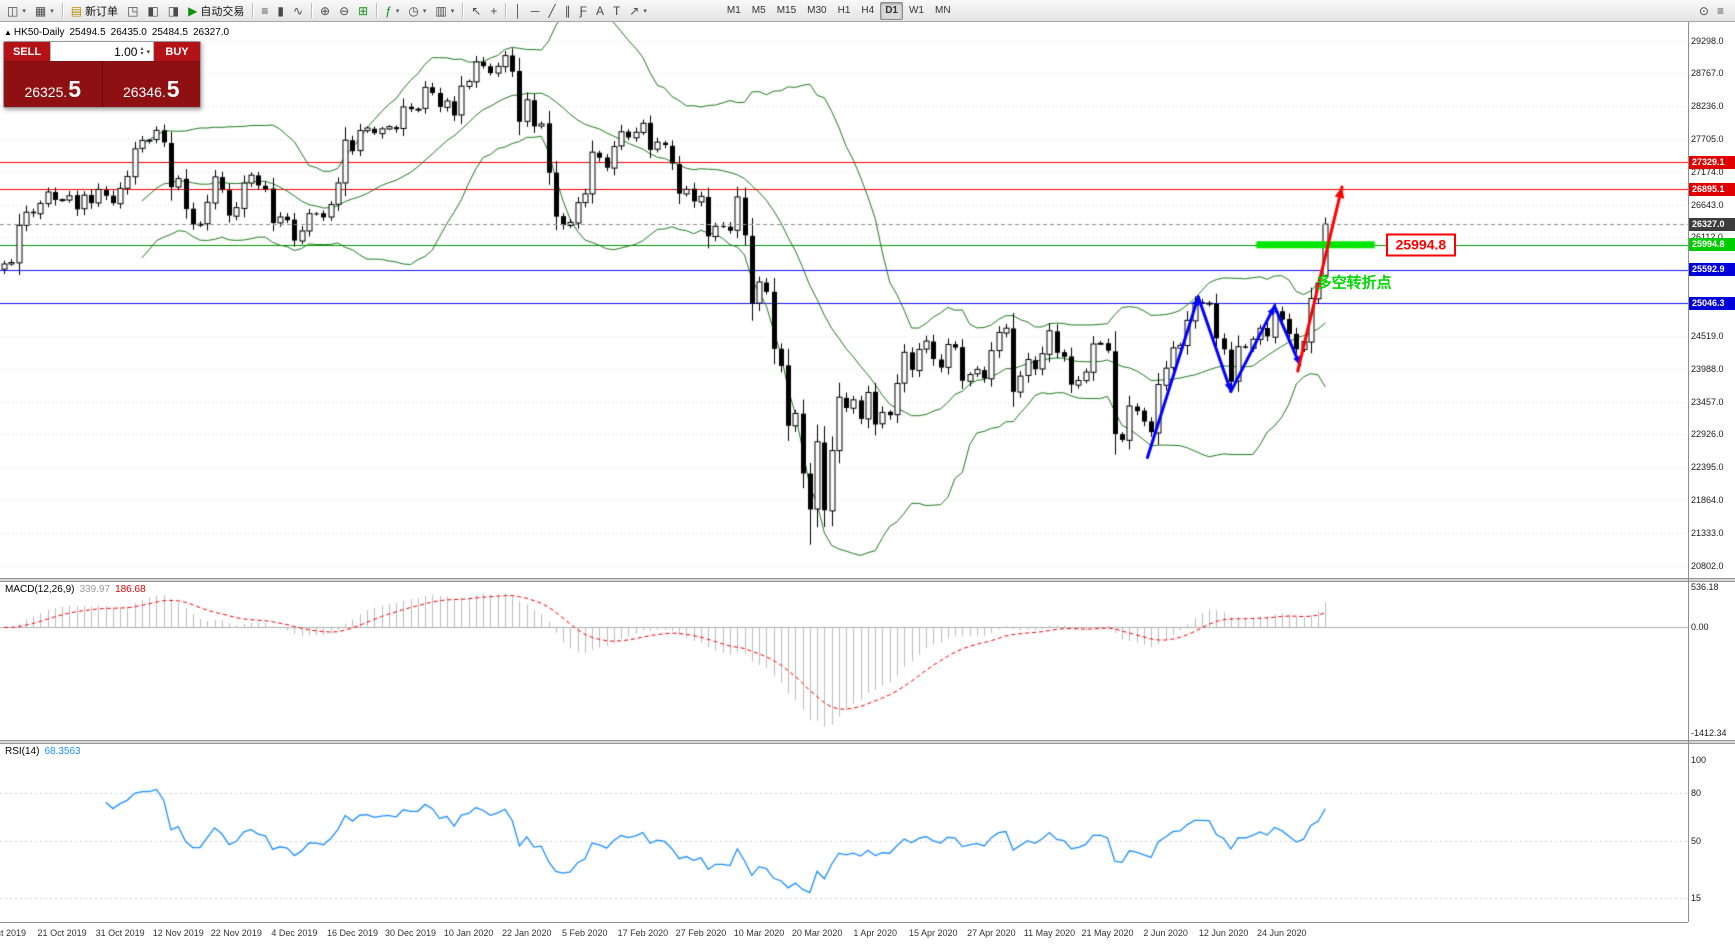 This screenshot has height=948, width=1735. Describe the element at coordinates (27, 51) in the screenshot. I see `sell-tab: SELL` at that location.